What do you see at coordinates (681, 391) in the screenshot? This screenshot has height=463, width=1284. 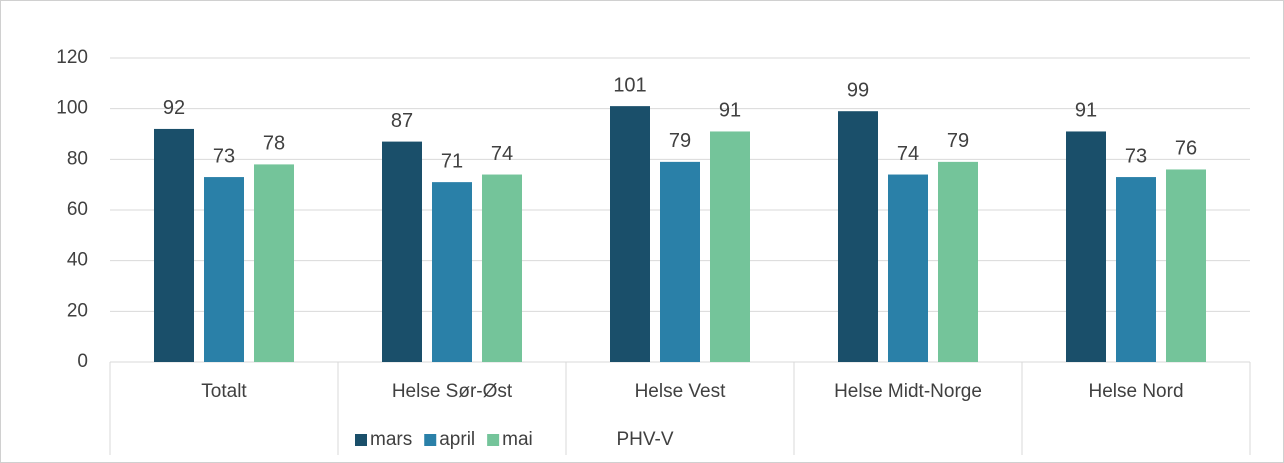 I see `x-tick-label: Helse Vest` at bounding box center [681, 391].